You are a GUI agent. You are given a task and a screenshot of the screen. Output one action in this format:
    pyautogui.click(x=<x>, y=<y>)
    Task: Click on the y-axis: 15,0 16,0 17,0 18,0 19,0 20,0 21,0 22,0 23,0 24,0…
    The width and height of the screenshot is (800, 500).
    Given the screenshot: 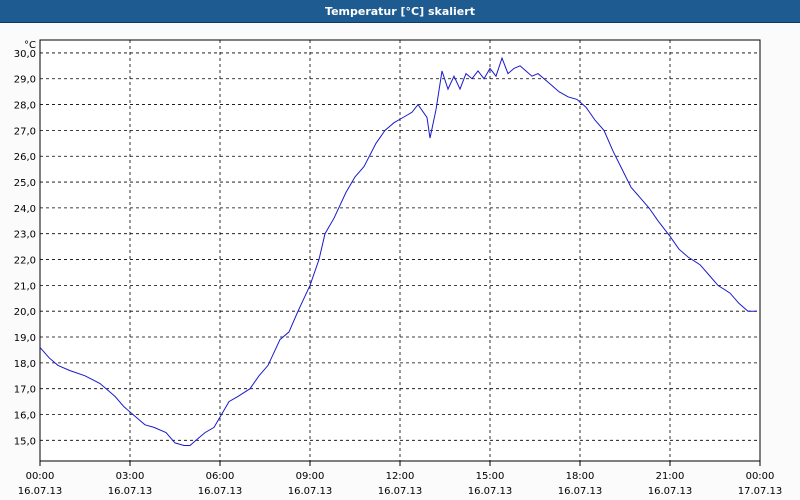 What is the action you would take?
    pyautogui.click(x=25, y=248)
    